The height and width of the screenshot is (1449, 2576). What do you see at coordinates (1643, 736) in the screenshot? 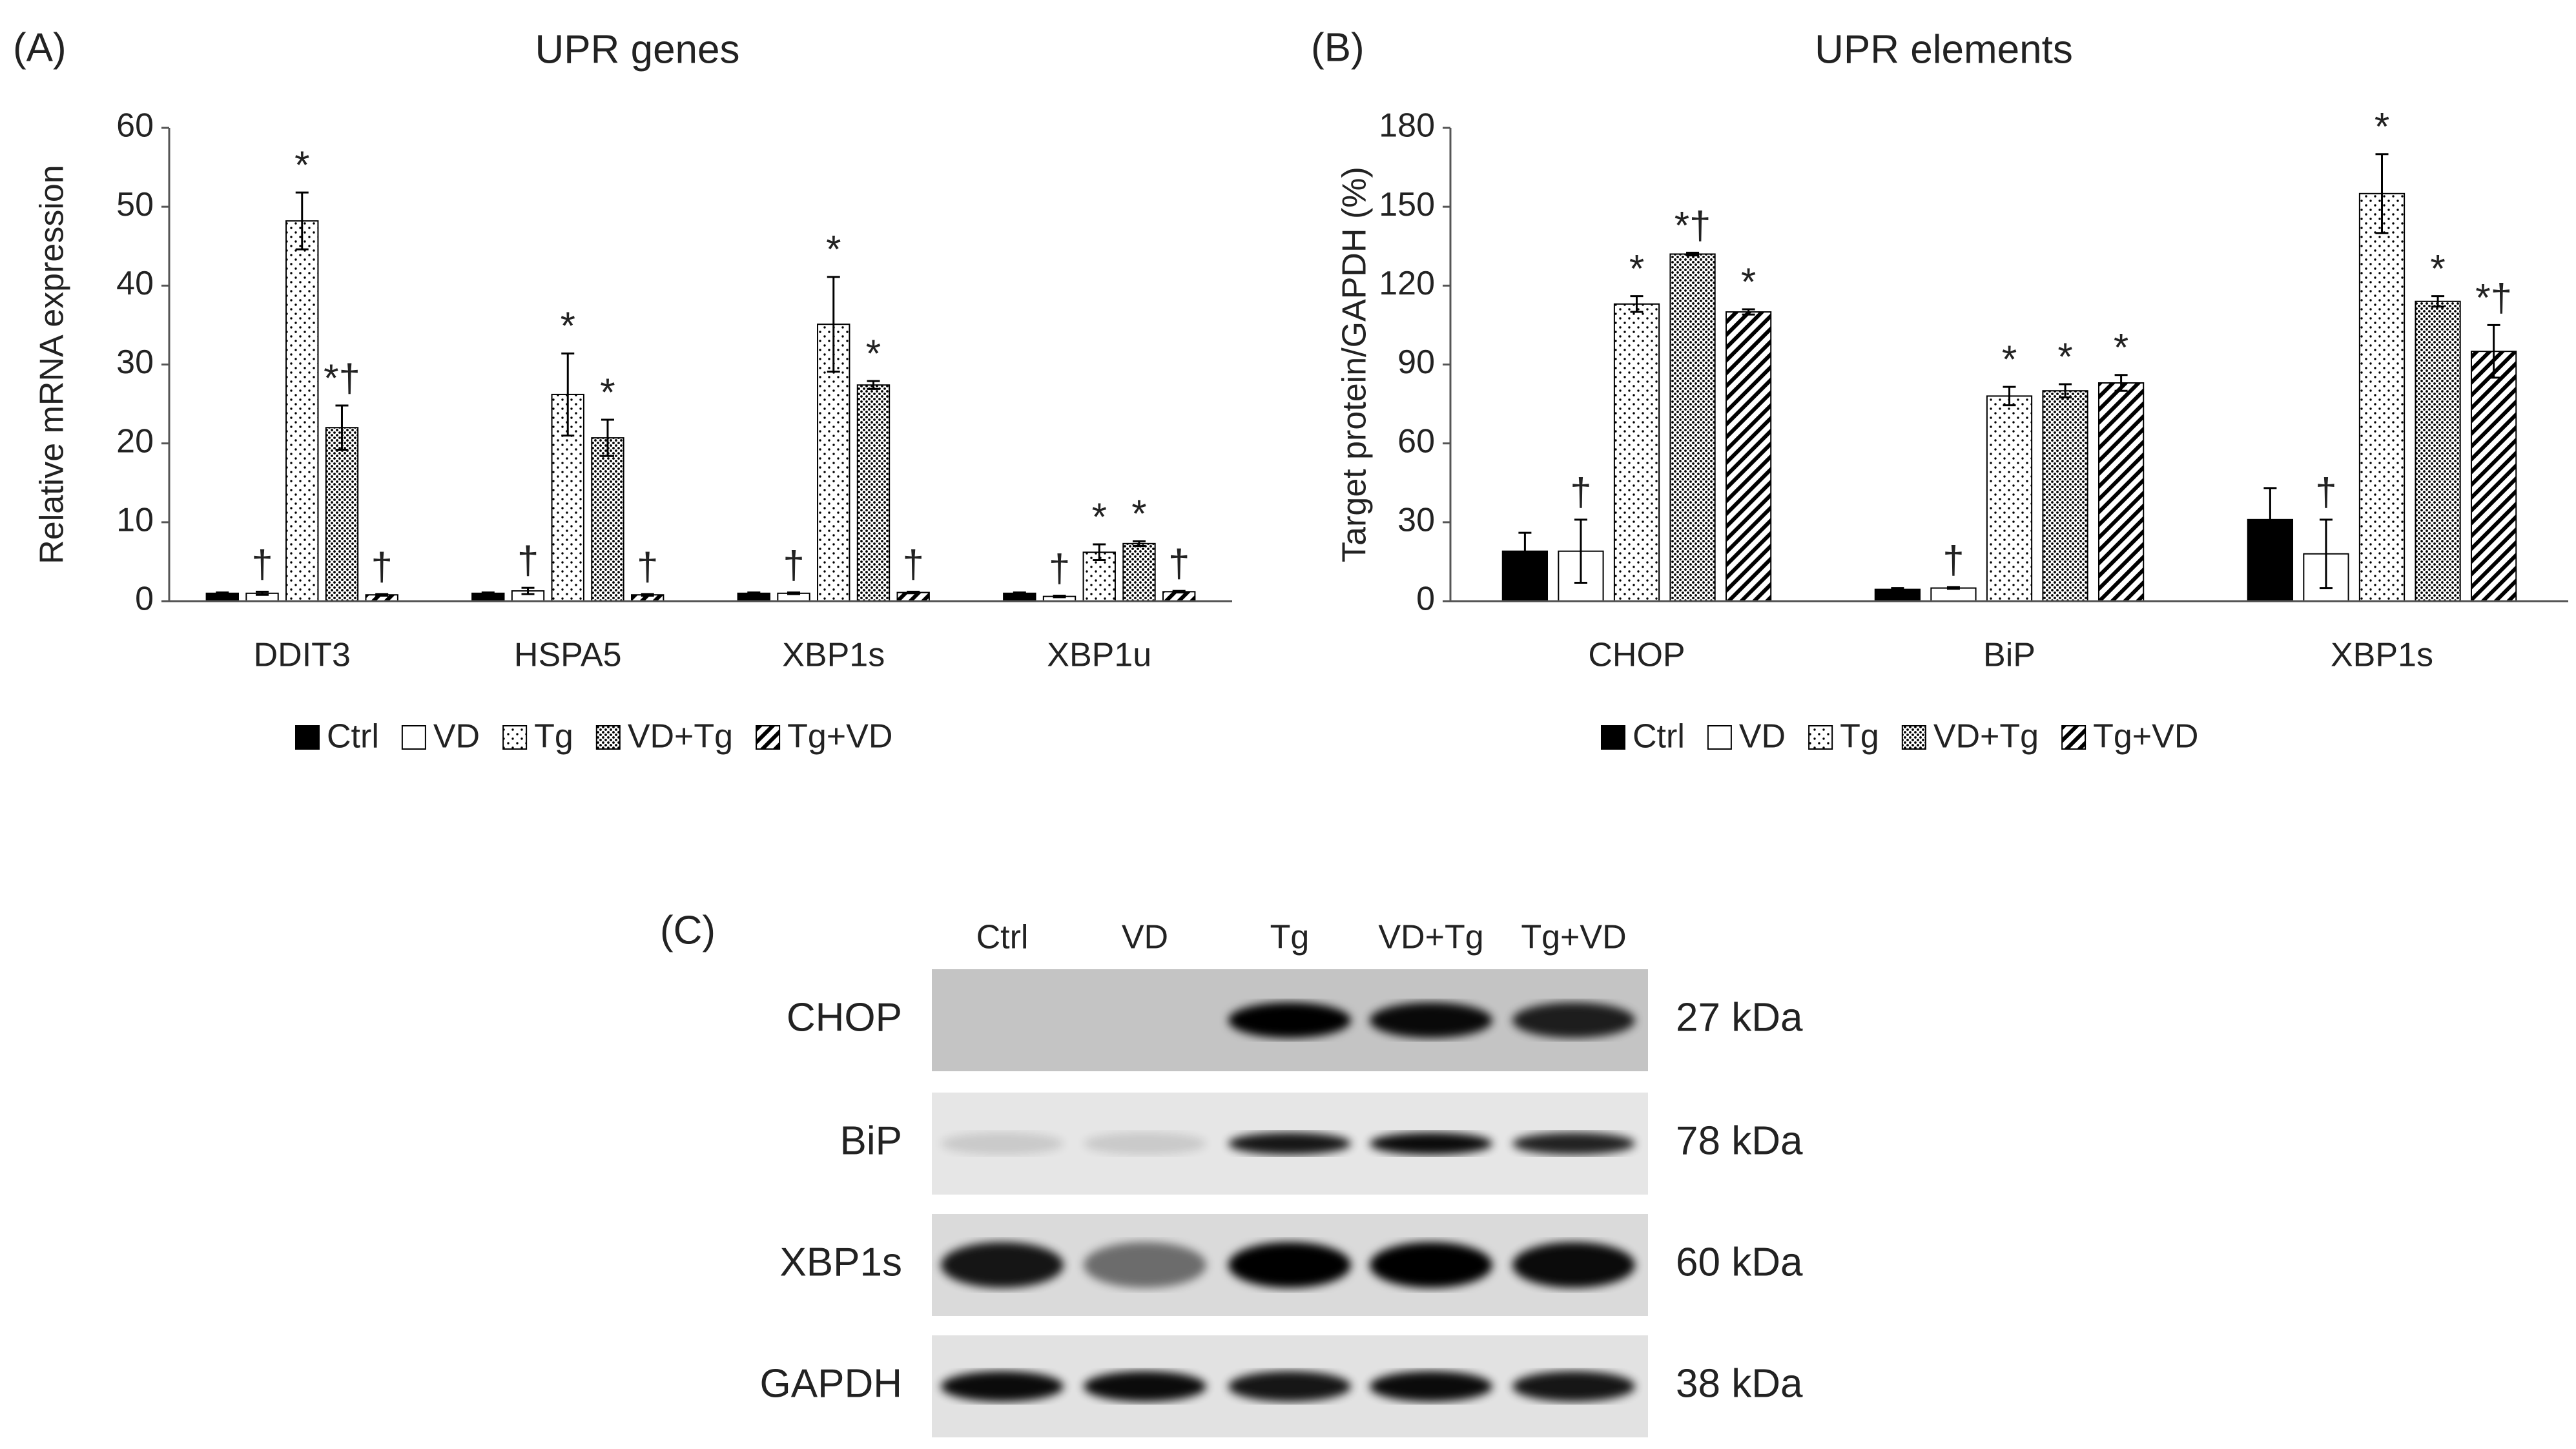
I see `legend-item: Ctrl` at bounding box center [1643, 736].